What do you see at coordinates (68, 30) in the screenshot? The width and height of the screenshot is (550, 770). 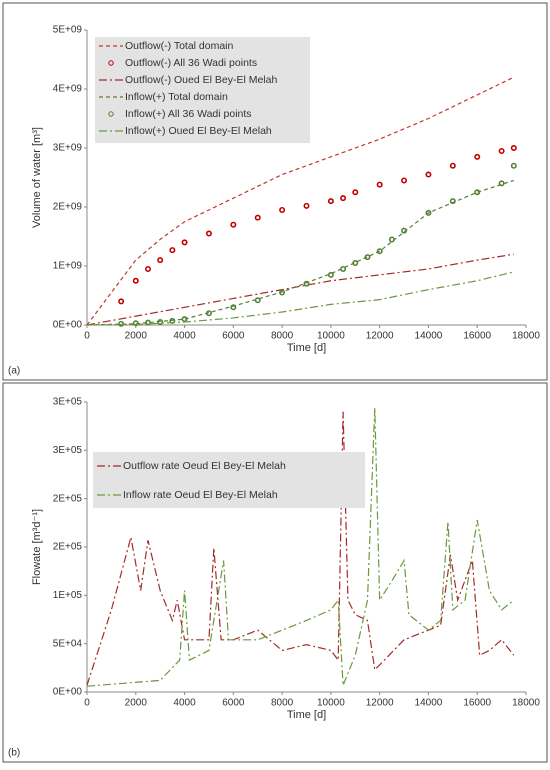 I see `y-tick-label: 5E+09` at bounding box center [68, 30].